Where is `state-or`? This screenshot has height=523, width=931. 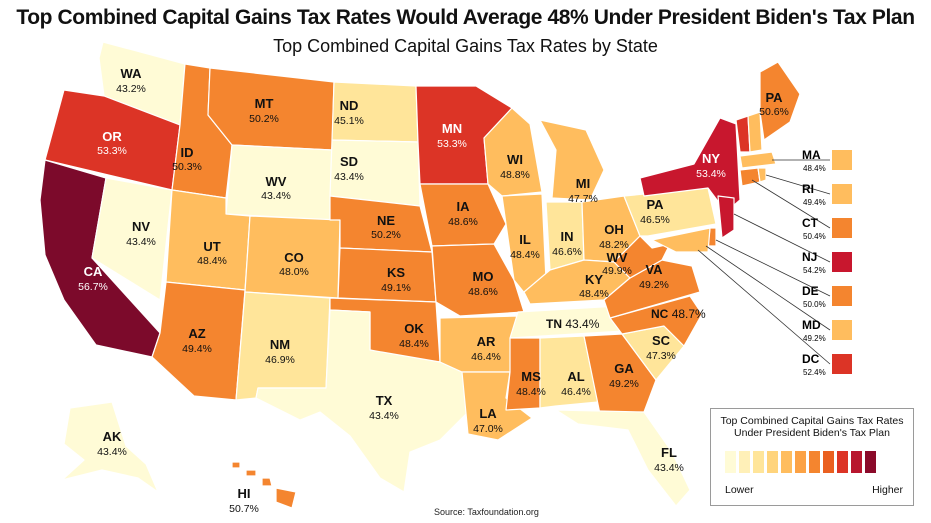 state-or is located at coordinates (112, 140).